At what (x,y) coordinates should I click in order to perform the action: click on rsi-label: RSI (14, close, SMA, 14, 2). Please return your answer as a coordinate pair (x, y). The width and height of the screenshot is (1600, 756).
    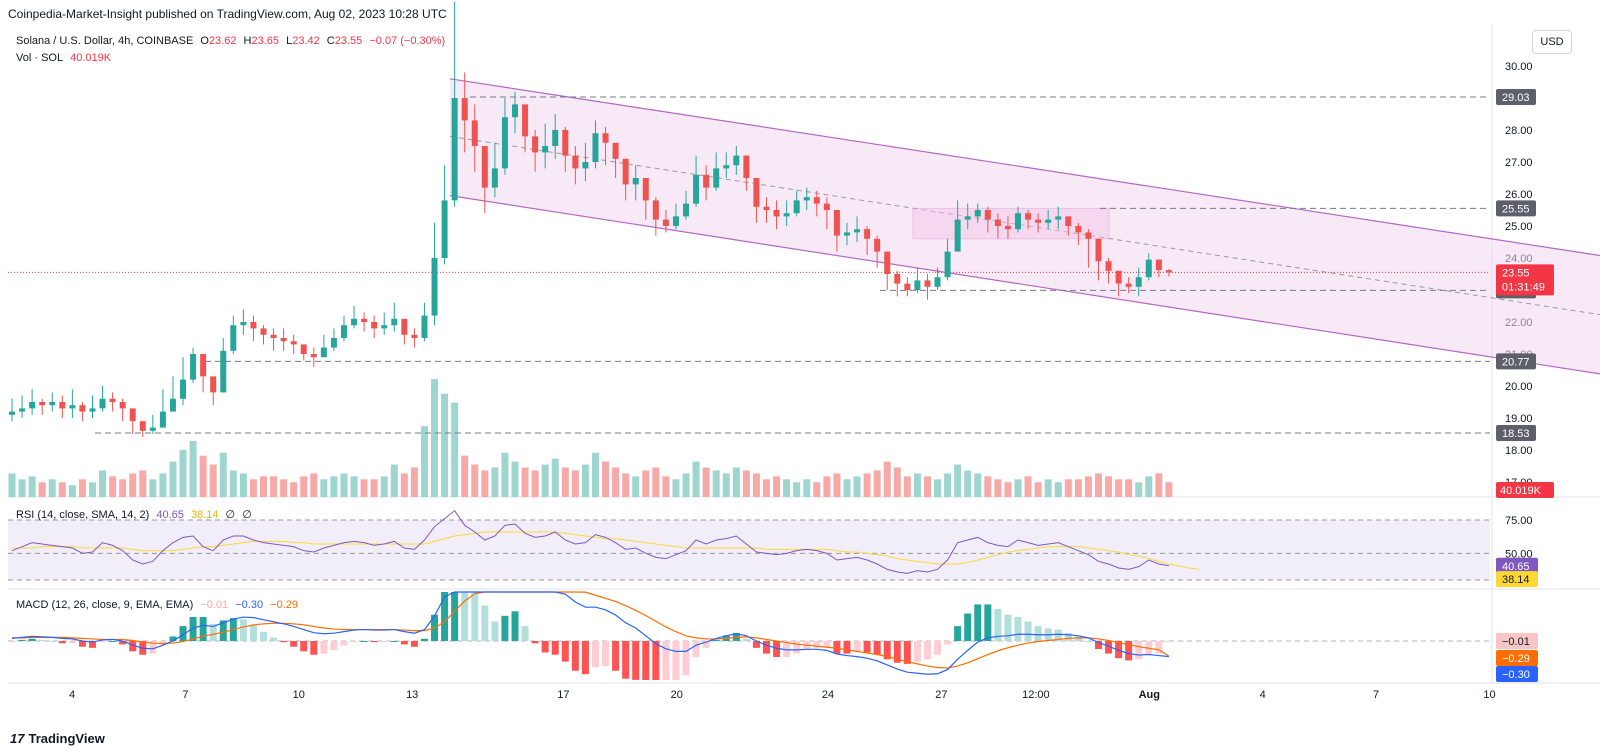
    Looking at the image, I should click on (83, 515).